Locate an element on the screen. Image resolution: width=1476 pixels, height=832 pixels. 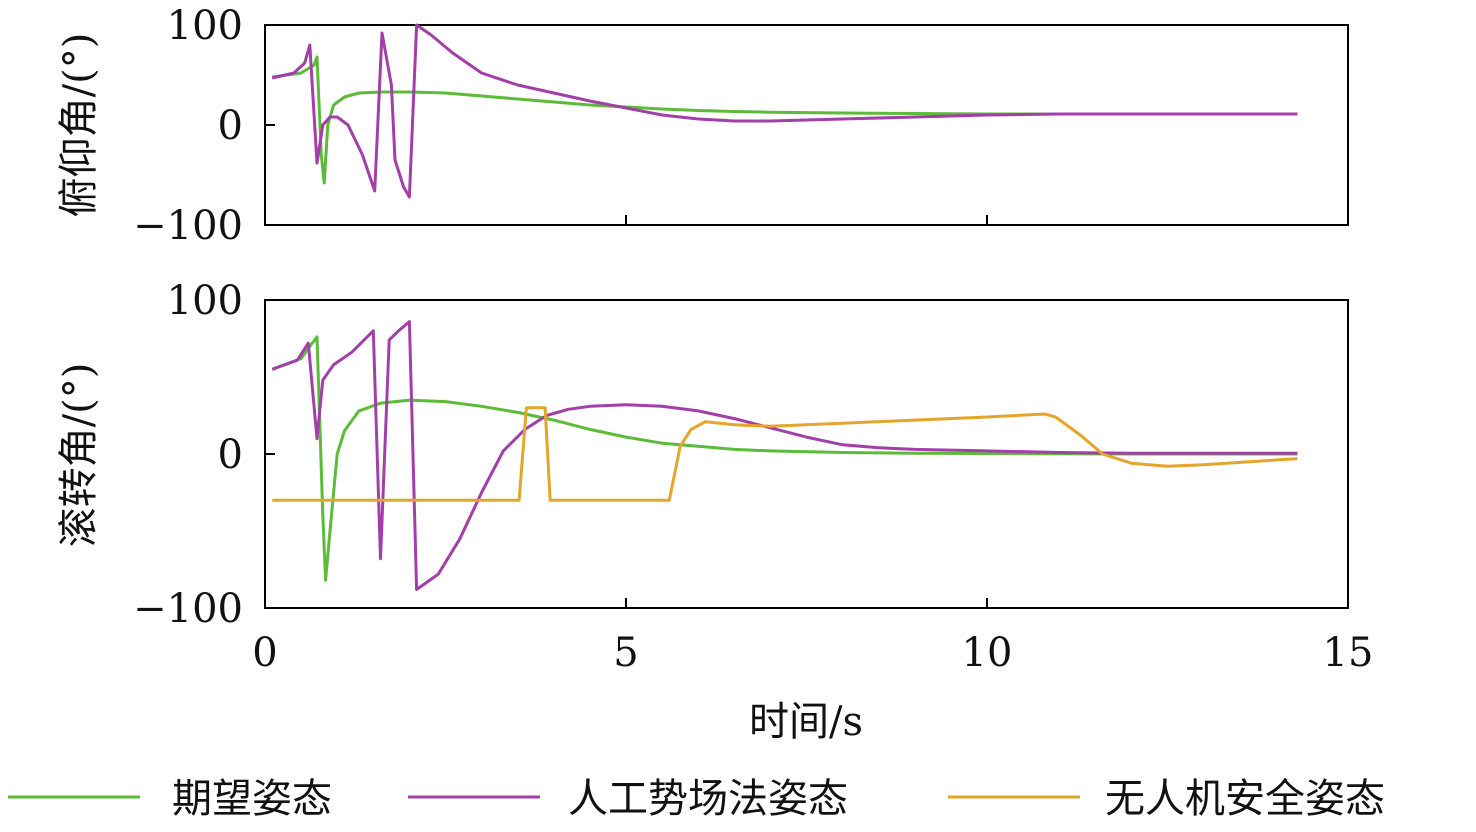
roll-x-ticks: 0 5 10 15 is located at coordinates (812, 637).